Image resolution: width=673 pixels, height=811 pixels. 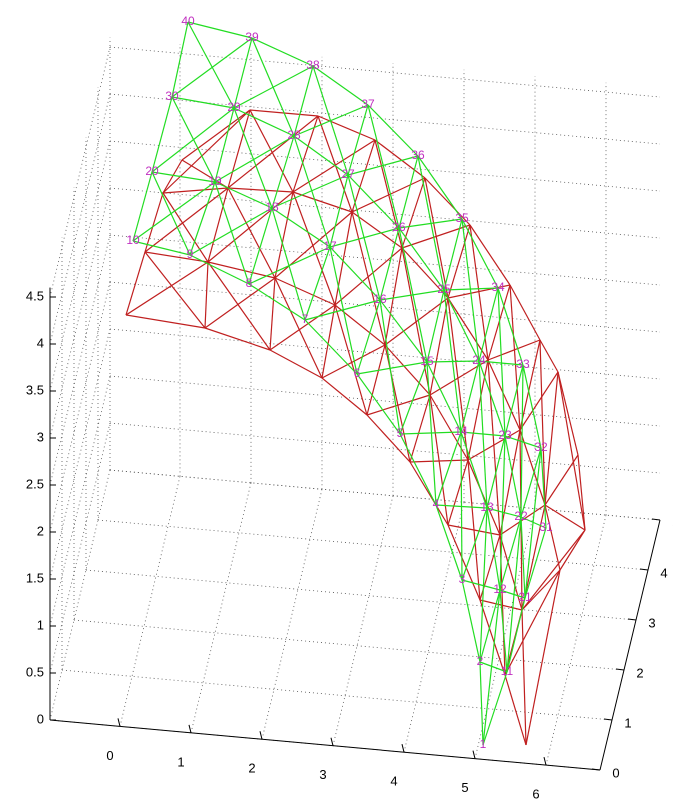 I want to click on z-tick-label: 1, so click(x=40, y=624).